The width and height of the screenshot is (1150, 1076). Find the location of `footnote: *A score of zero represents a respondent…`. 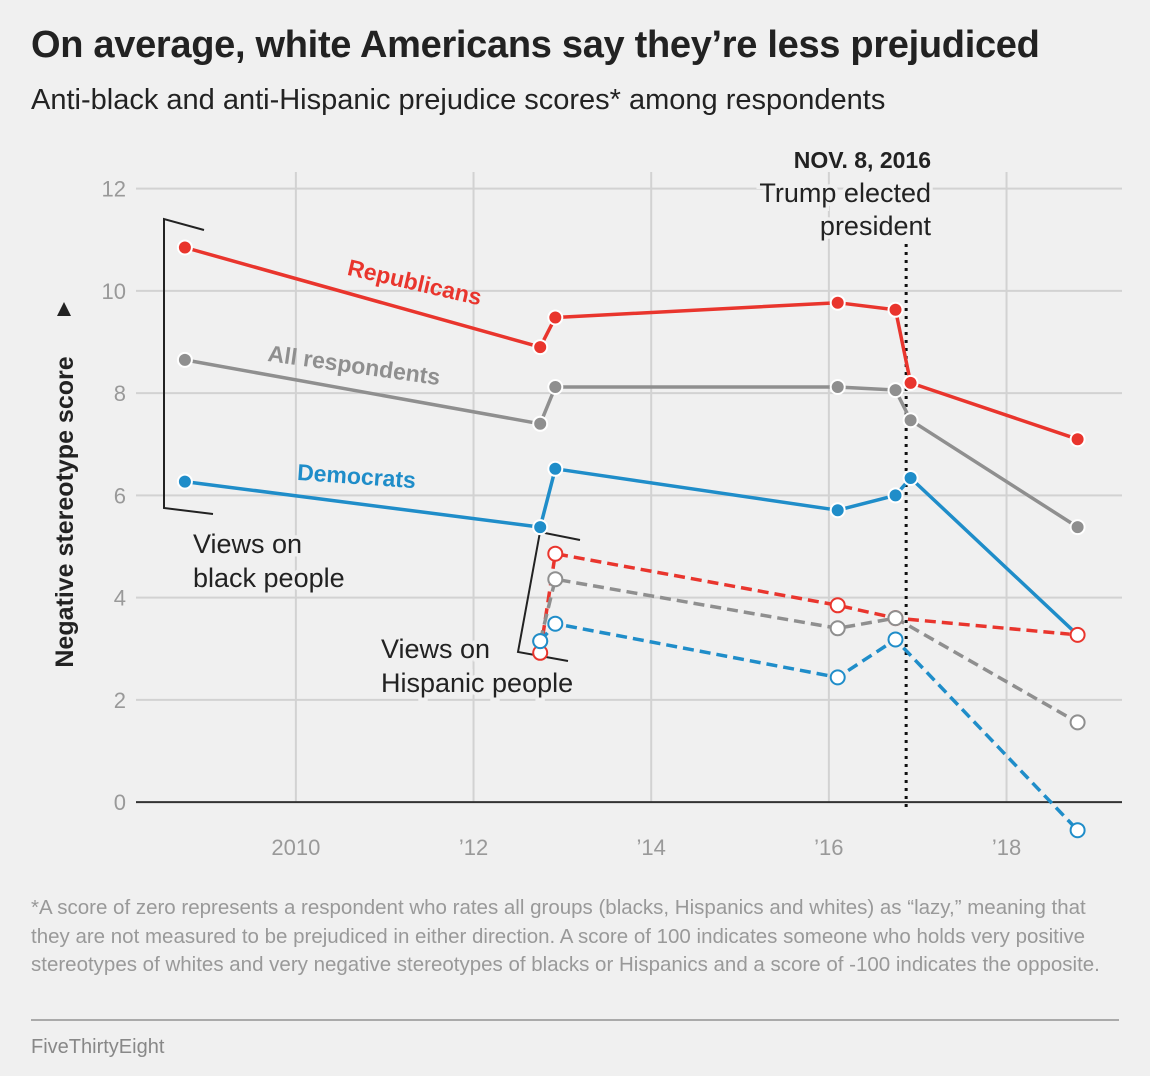

footnote: *A score of zero represents a respondent… is located at coordinates (565, 936).